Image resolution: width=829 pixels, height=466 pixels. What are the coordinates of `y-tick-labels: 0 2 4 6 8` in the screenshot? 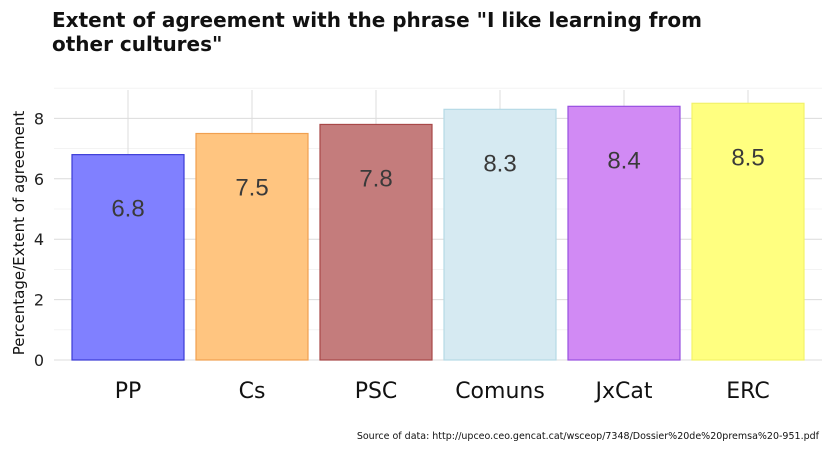 It's located at (39, 239).